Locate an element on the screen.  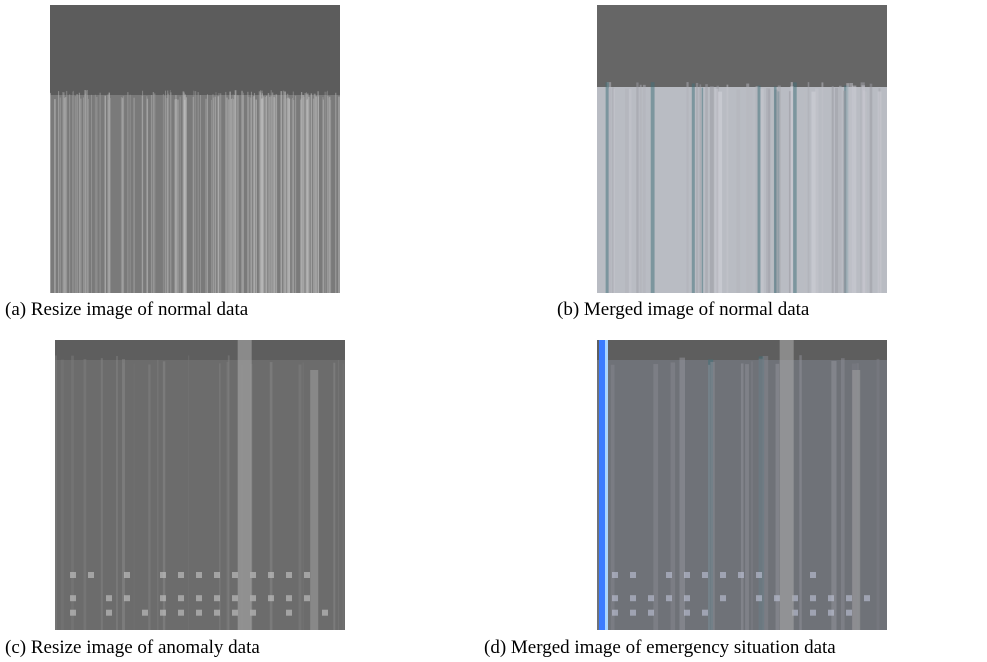
spectrogram-image is located at coordinates (742, 149).